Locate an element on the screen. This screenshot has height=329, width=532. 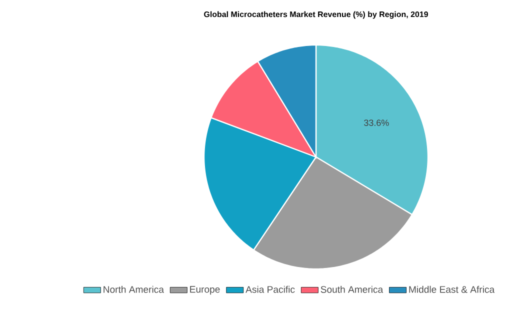
data-label: 33.6% is located at coordinates (376, 123).